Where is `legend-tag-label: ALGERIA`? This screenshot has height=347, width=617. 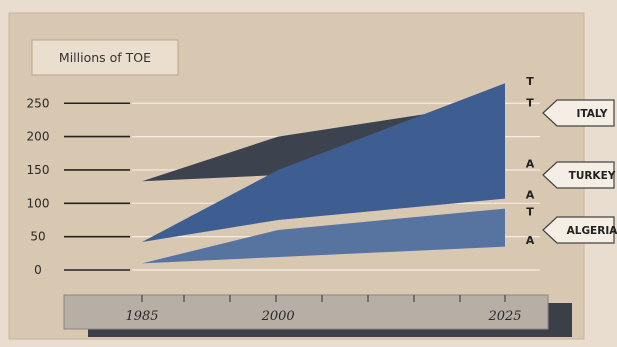
legend-tag-label: ALGERIA is located at coordinates (592, 231).